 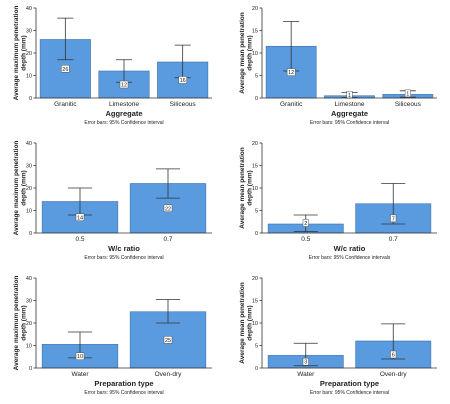 I want to click on data-label: 2, so click(x=305, y=224).